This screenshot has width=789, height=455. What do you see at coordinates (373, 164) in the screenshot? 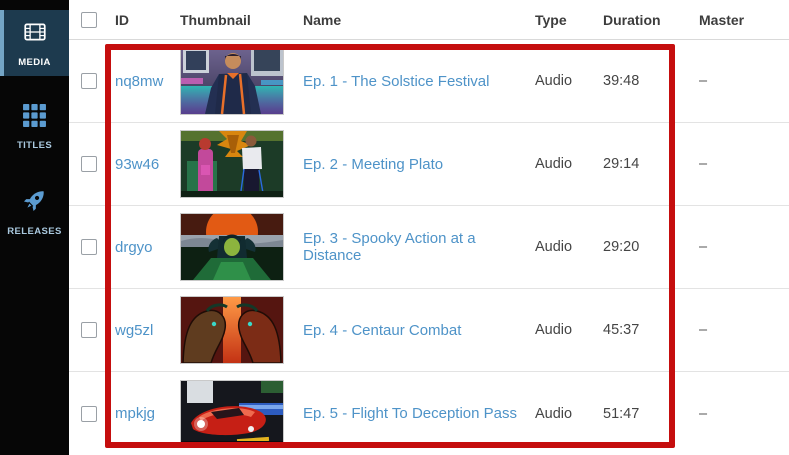
I see `media-name-link: Ep. 2 - Meeting Plato` at bounding box center [373, 164].